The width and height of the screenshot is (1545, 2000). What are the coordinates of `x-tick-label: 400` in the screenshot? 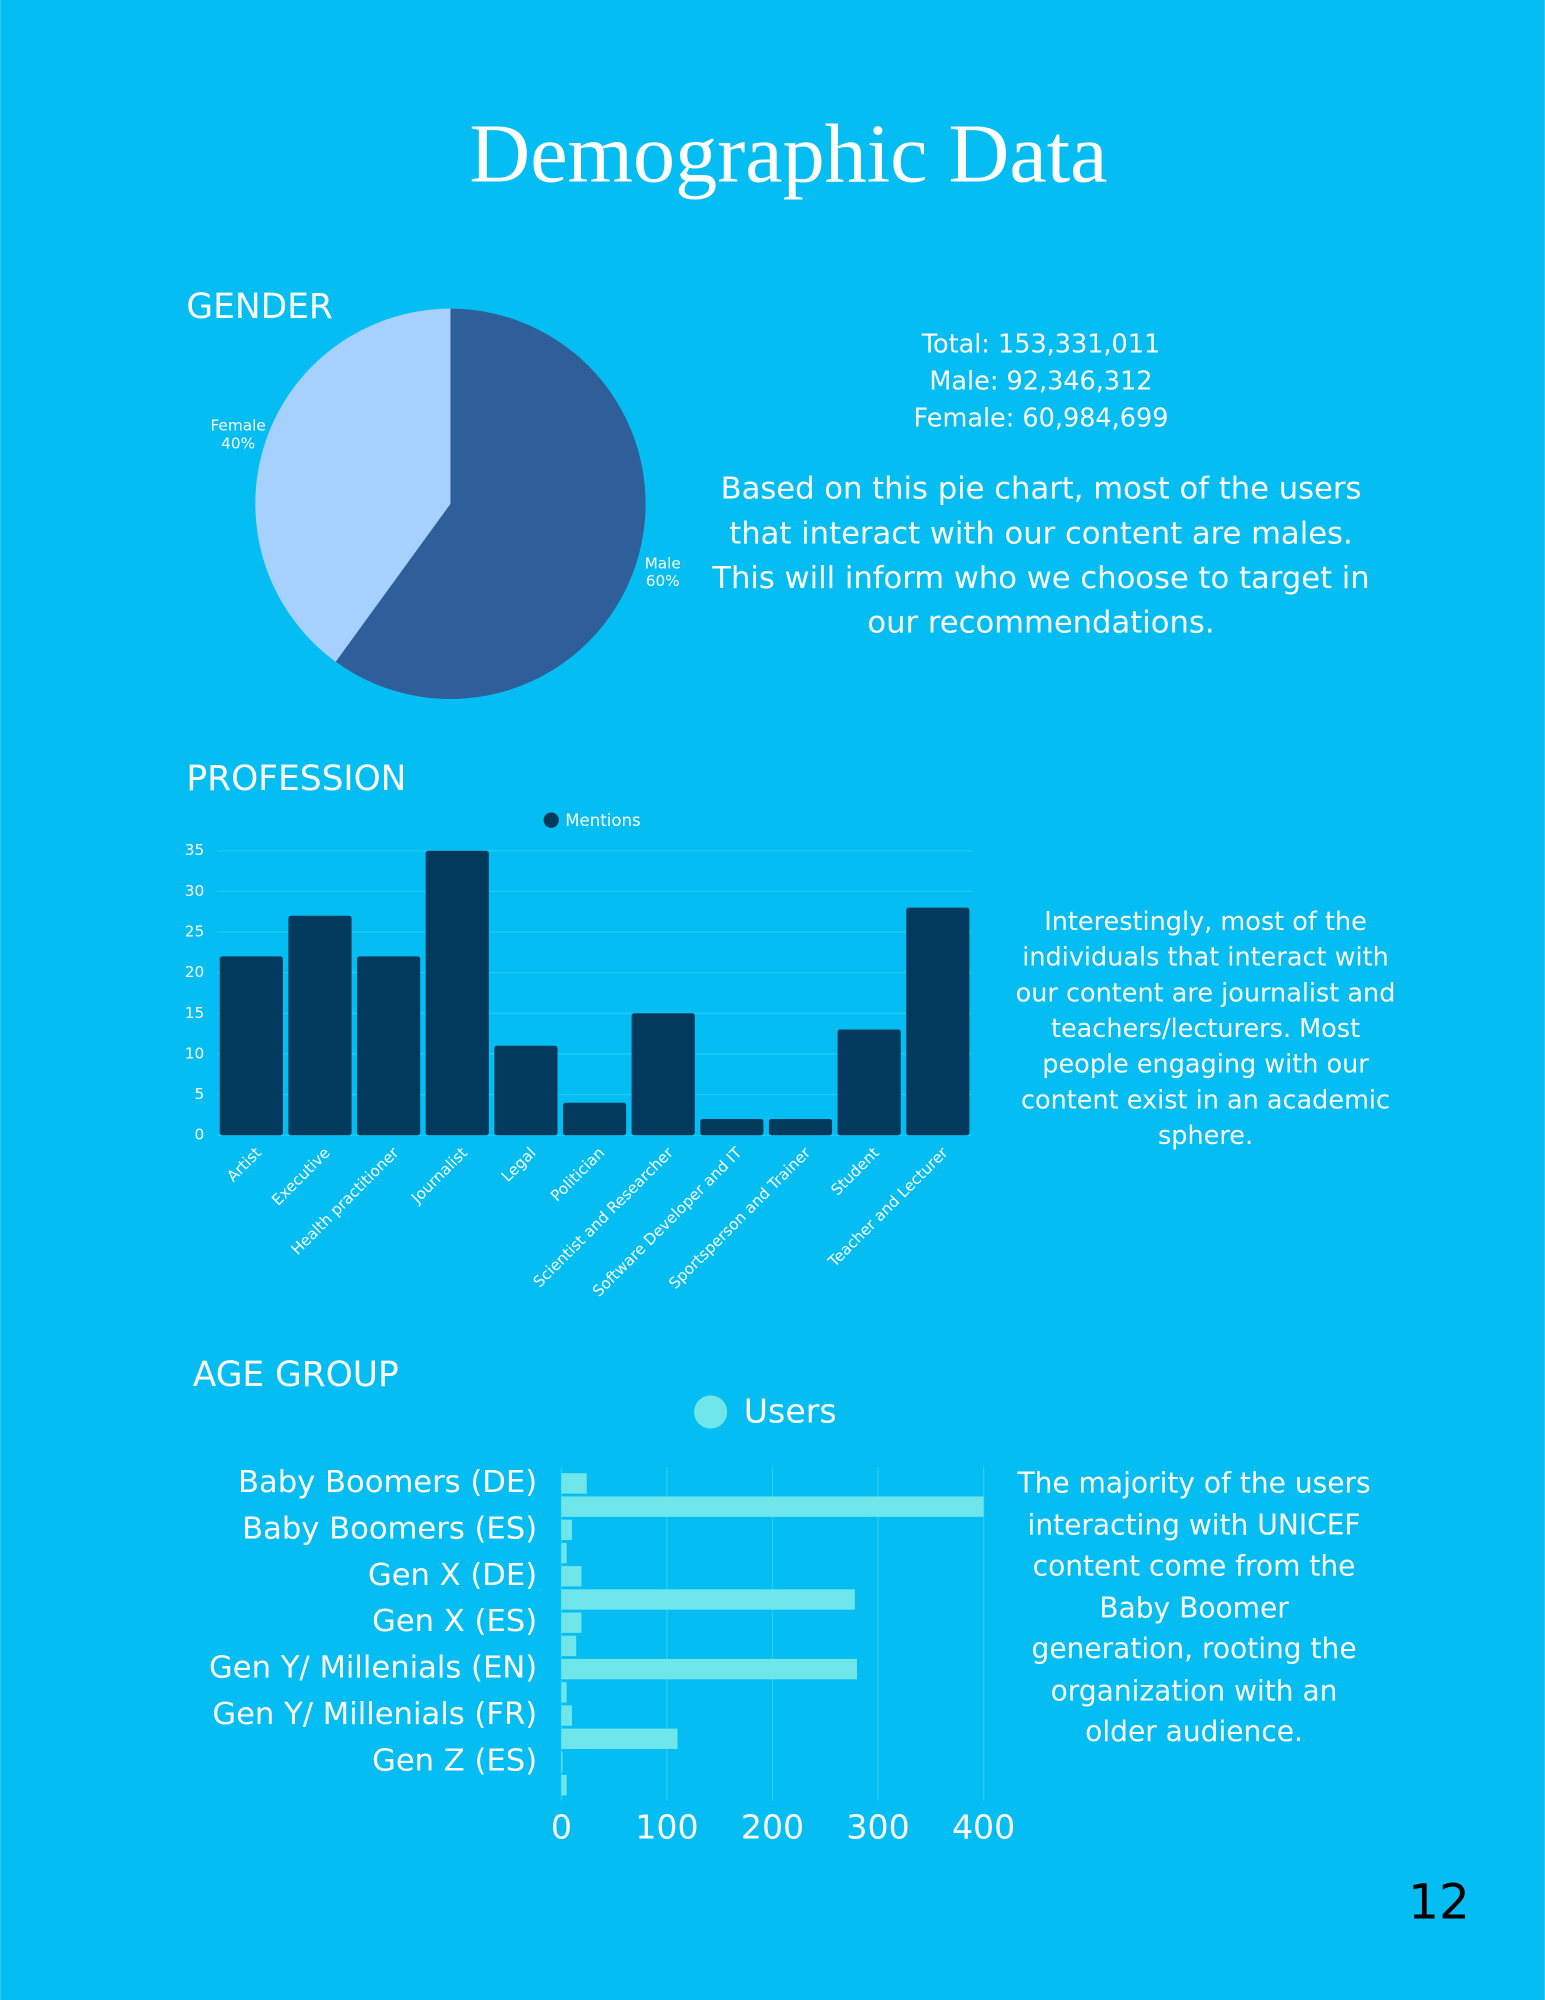 It's located at (983, 1827).